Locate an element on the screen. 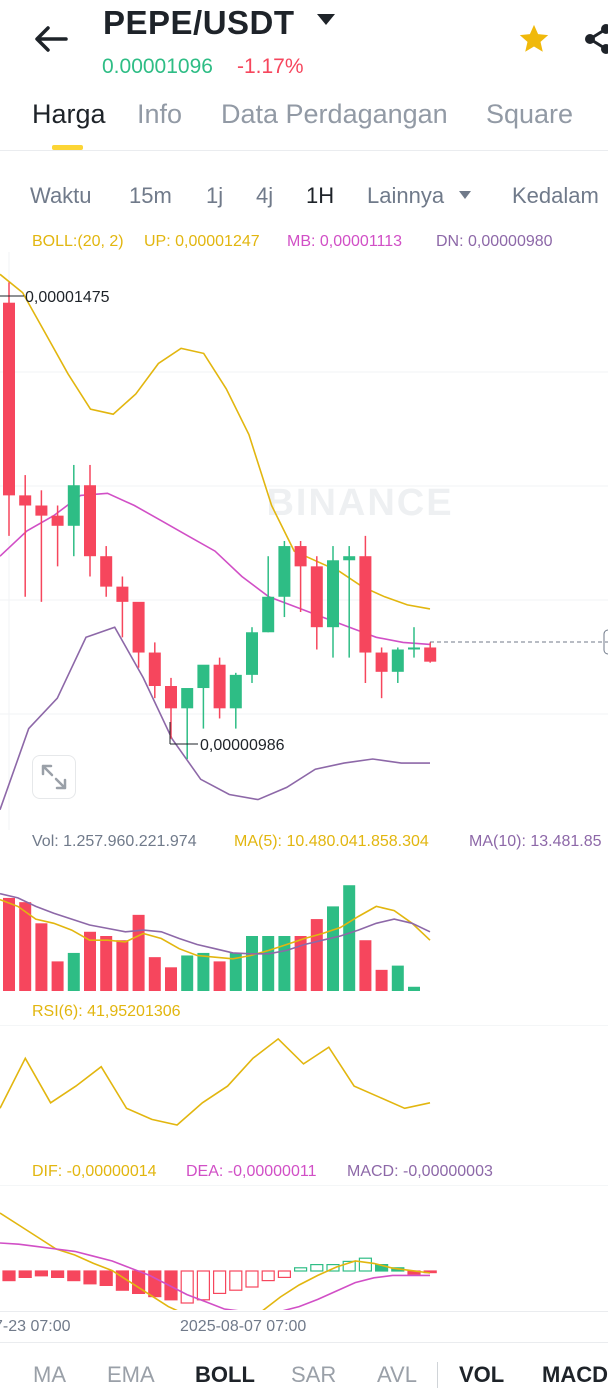  active-tab-indicator is located at coordinates (67, 147).